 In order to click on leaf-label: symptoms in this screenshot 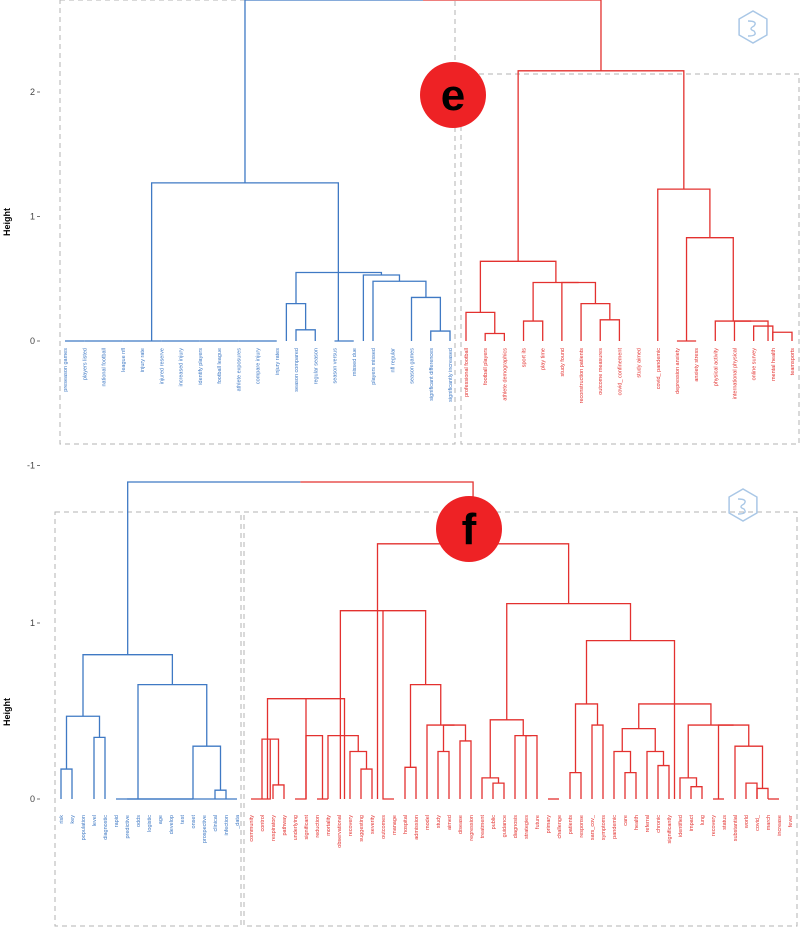, I will do `click(604, 827)`.